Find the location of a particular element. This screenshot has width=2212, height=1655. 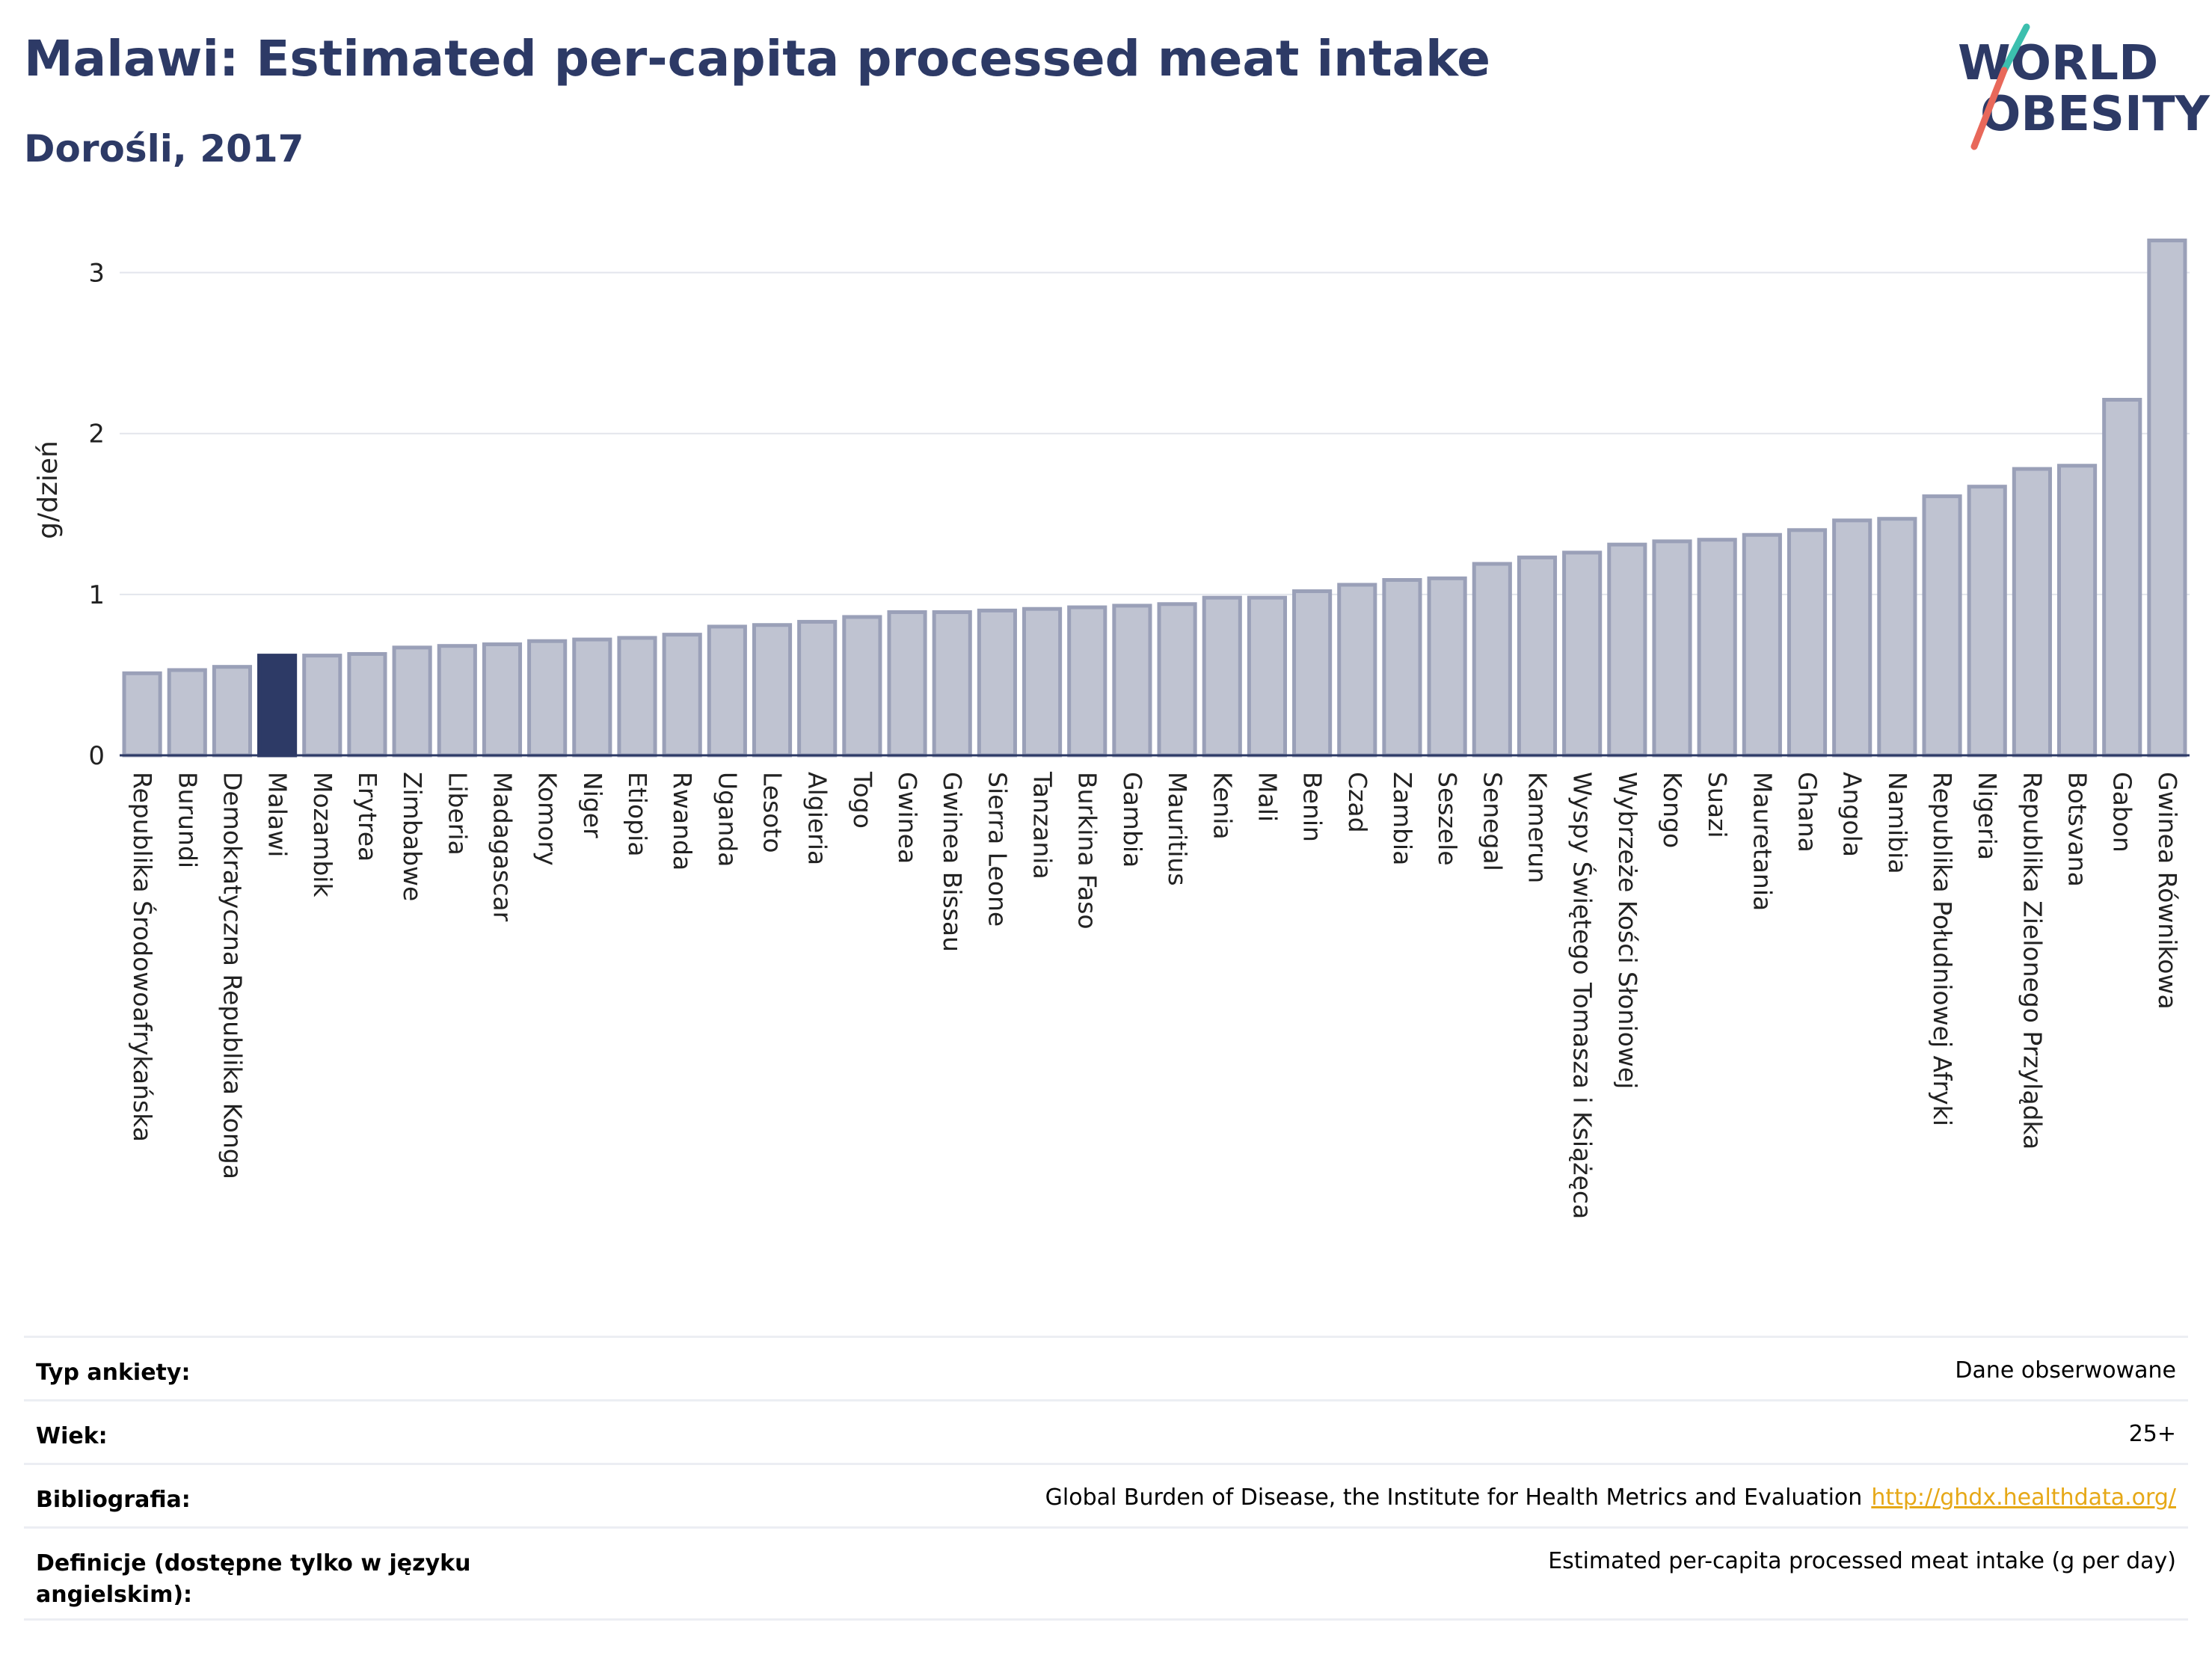

x-tick-label: Komory is located at coordinates (547, 819).